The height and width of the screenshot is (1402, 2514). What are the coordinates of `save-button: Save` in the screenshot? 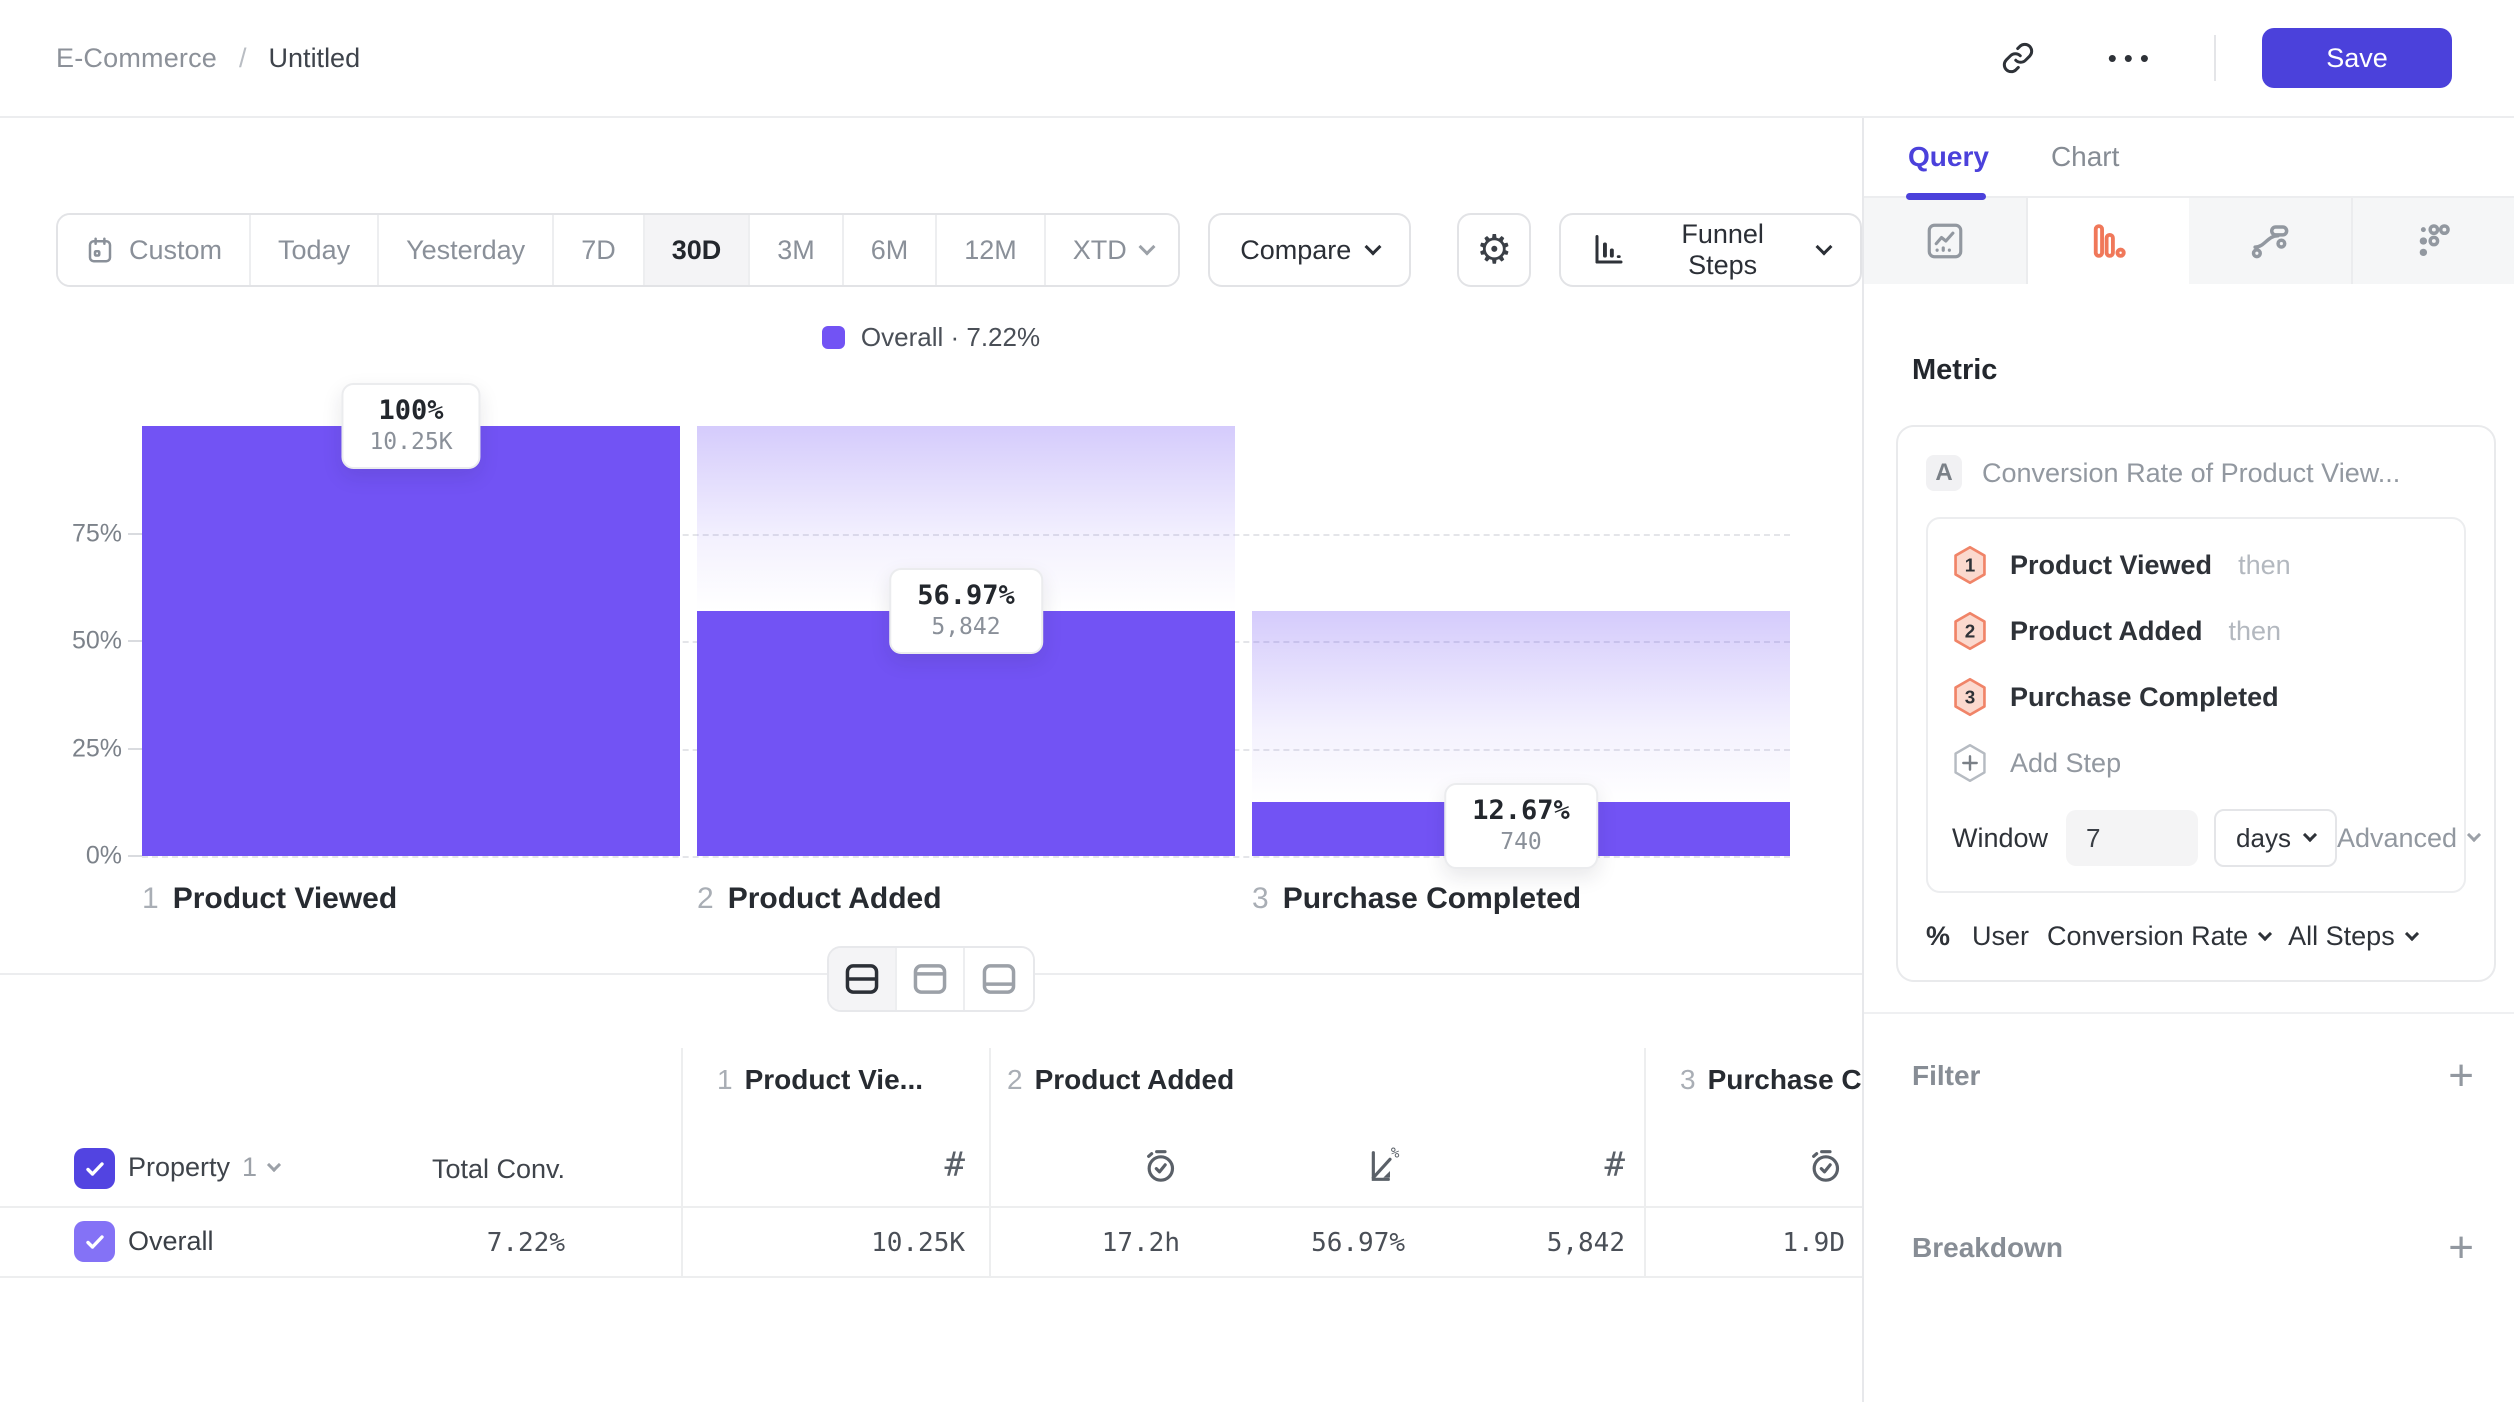 It's located at (2357, 58).